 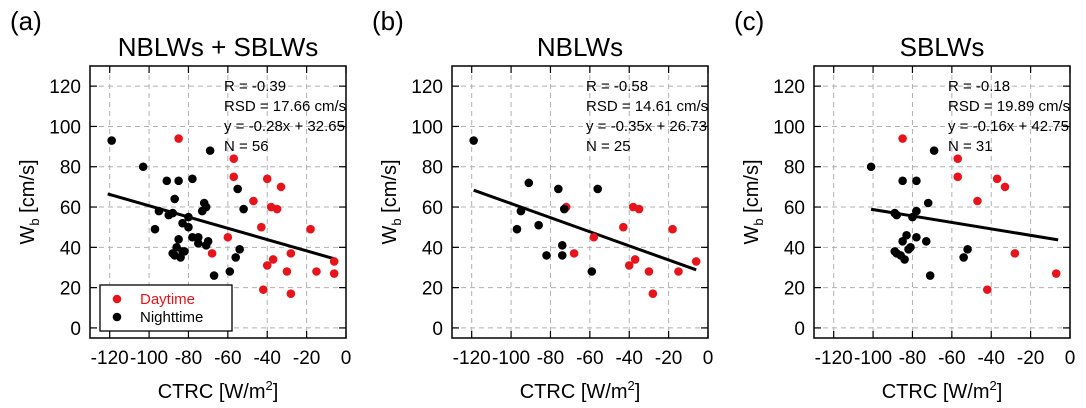 What do you see at coordinates (834, 358) in the screenshot?
I see `x-tick-label: -120` at bounding box center [834, 358].